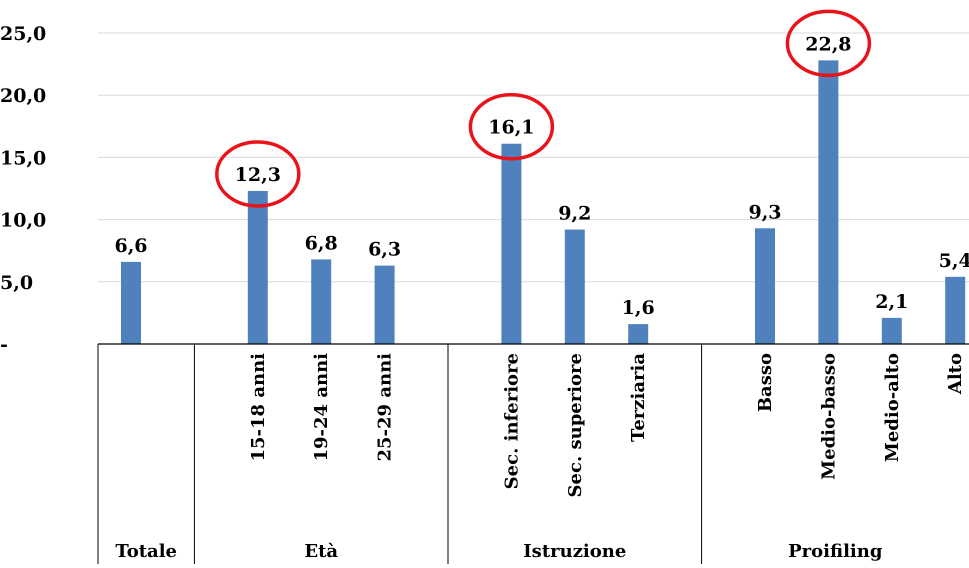  Describe the element at coordinates (892, 407) in the screenshot. I see `category-label: Medio-alto` at that location.